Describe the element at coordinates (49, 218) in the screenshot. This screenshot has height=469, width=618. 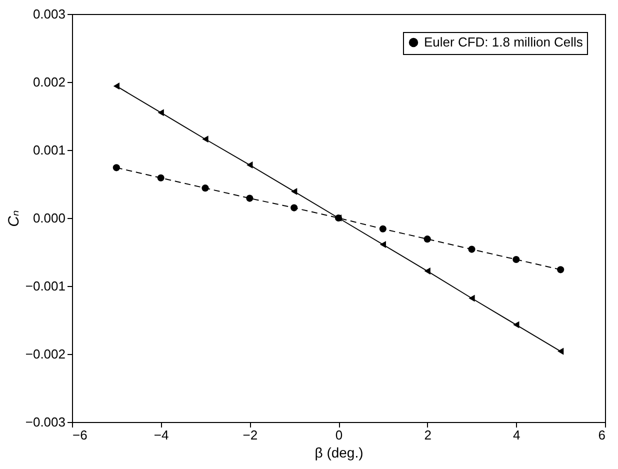
I see `y-tick-label: 0.000` at that location.